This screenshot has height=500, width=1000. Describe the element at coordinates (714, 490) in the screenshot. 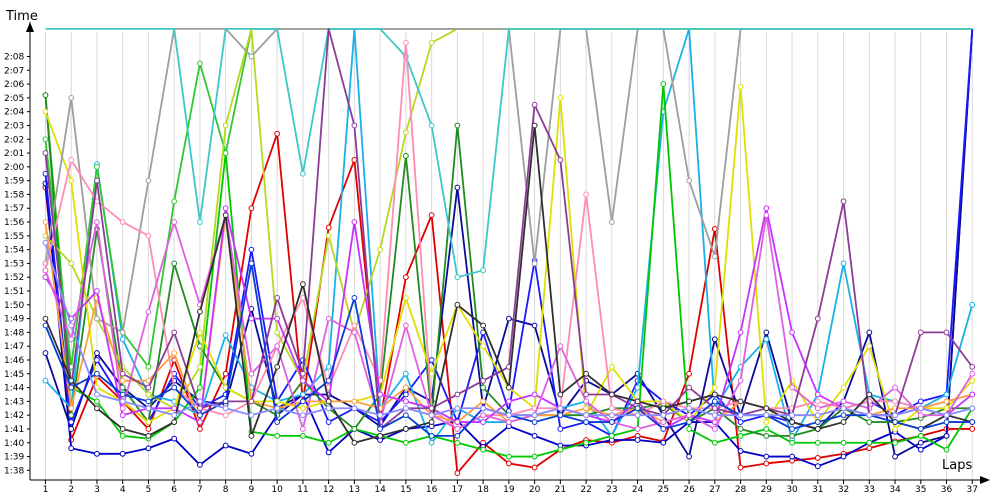

I see `x-tick-label: 27` at that location.